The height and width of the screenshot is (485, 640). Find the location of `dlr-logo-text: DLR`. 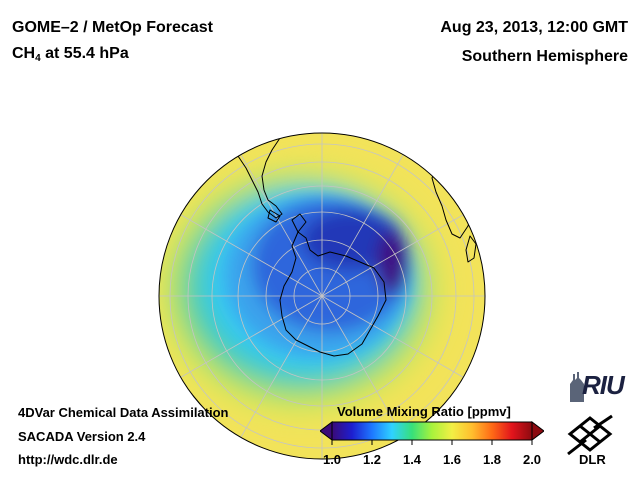

dlr-logo-text: DLR is located at coordinates (592, 459).